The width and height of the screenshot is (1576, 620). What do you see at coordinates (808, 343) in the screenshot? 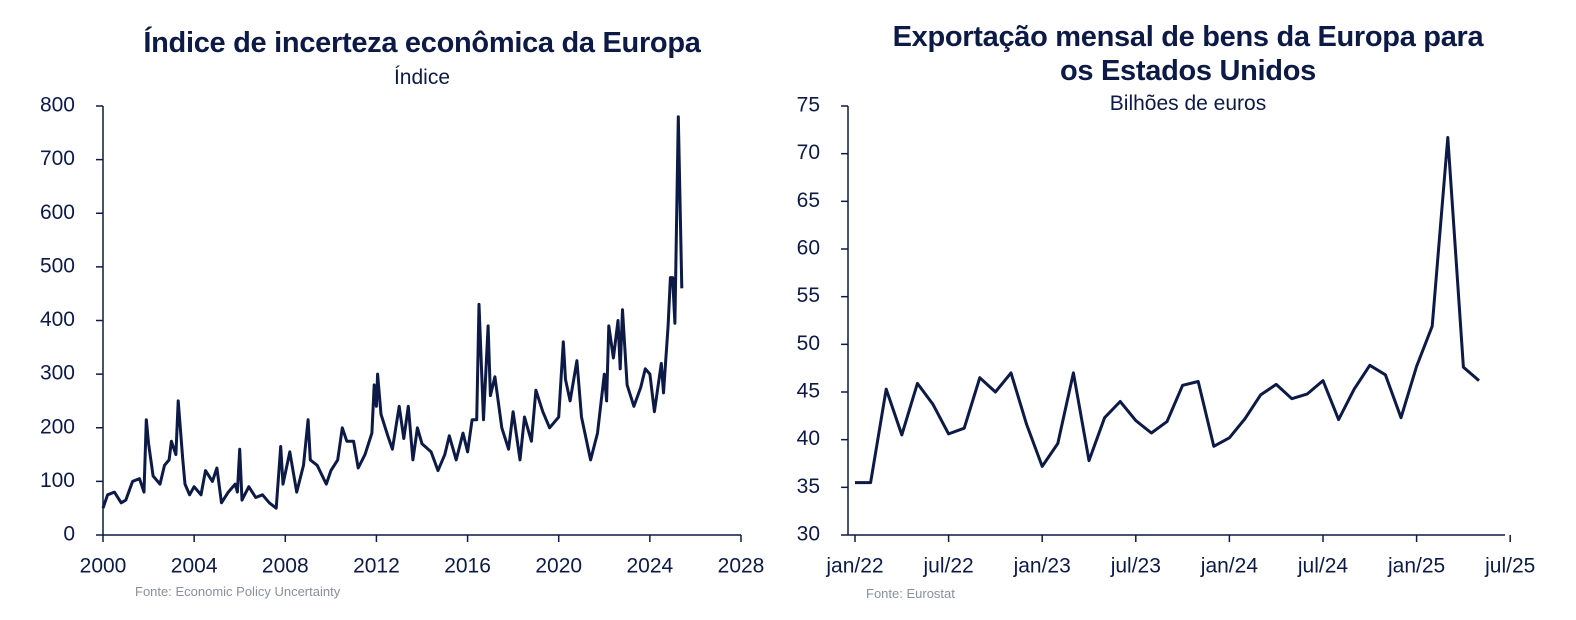
I see `y-tick-label: 50` at bounding box center [808, 343].